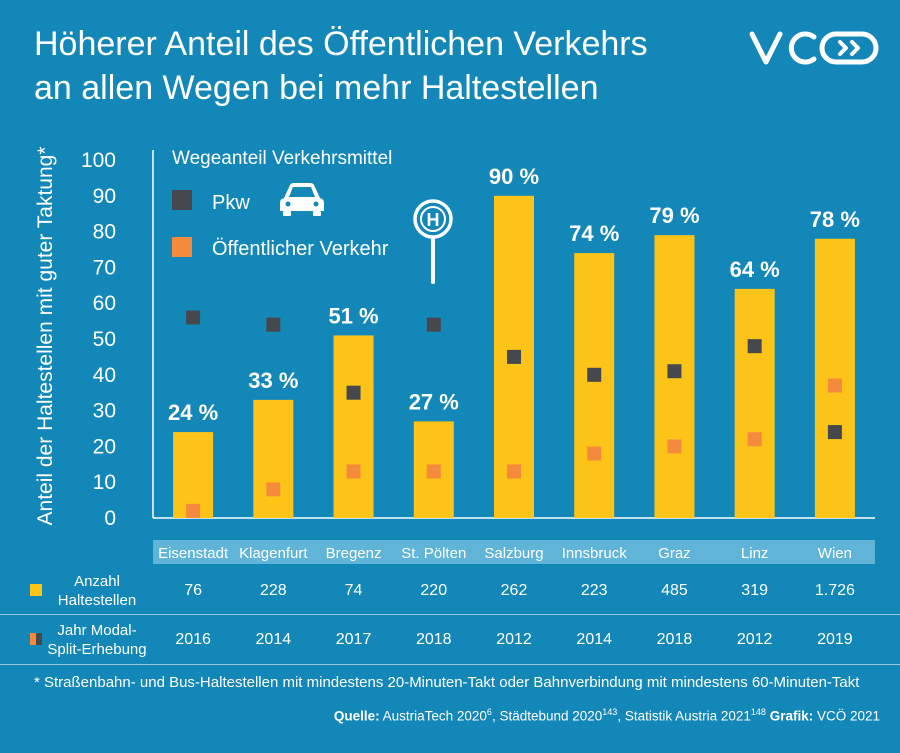 This screenshot has height=753, width=900. Describe the element at coordinates (104, 411) in the screenshot. I see `y-tick-label: 30` at that location.